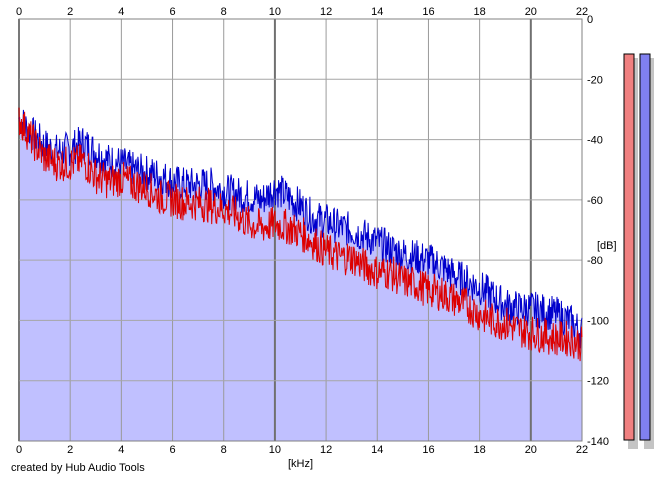  Describe the element at coordinates (531, 450) in the screenshot. I see `x-tick-bottom-20: 20` at that location.